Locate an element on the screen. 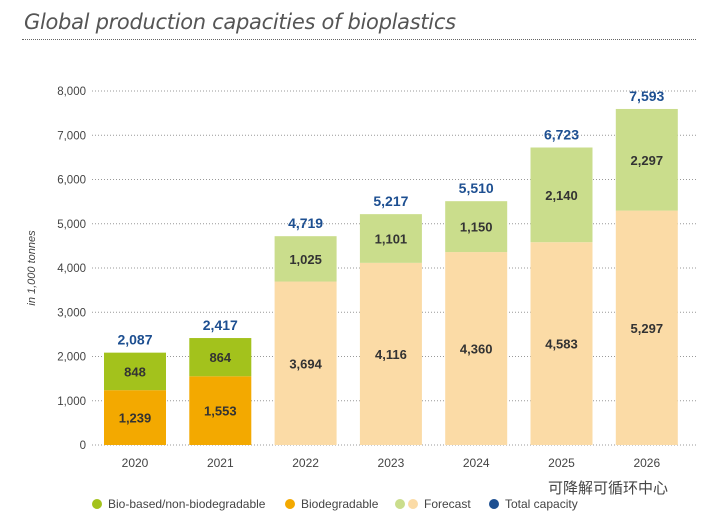  data-label: 2,140 is located at coordinates (561, 195).